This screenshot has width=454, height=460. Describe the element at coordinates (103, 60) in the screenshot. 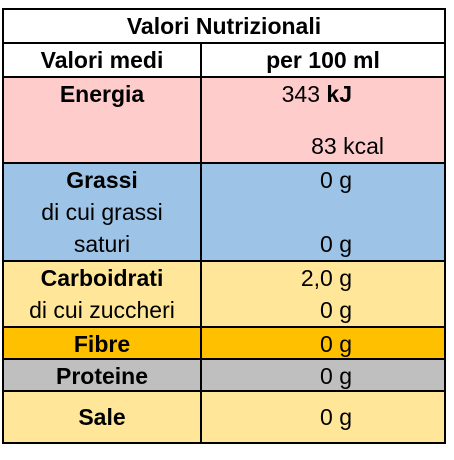

I see `header-left: Valori medi` at that location.